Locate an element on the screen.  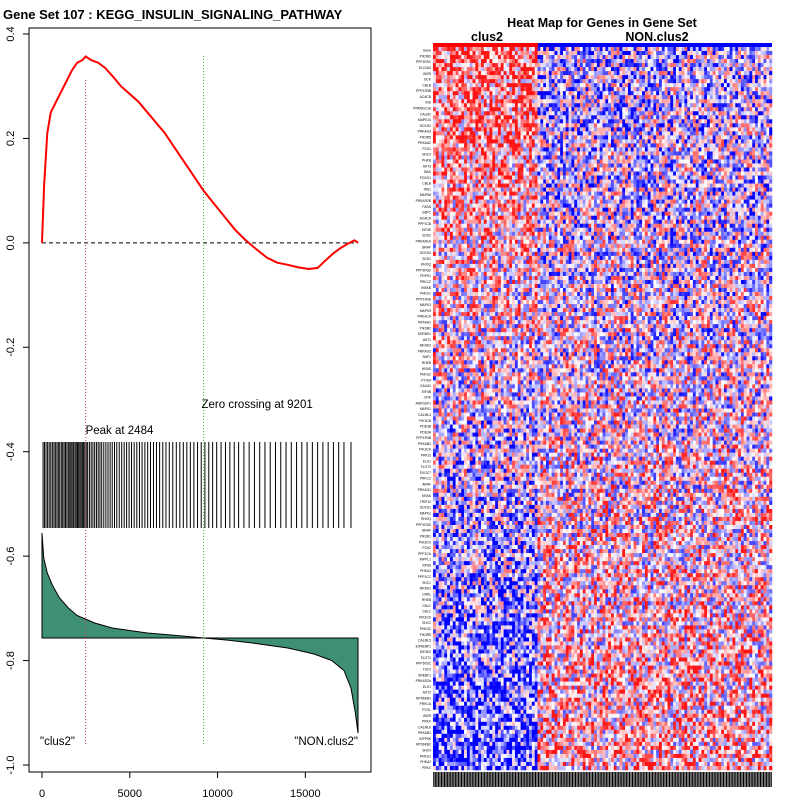
gene-label: INPPL1 is located at coordinates (426, 560).